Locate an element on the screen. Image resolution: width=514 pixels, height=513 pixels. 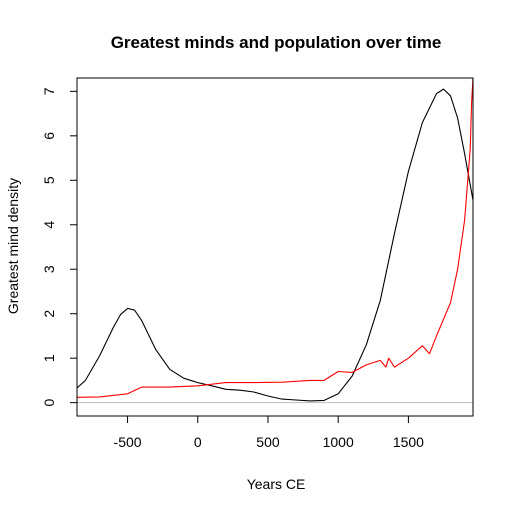
chart-title: Greatest minds and population over time is located at coordinates (276, 42).